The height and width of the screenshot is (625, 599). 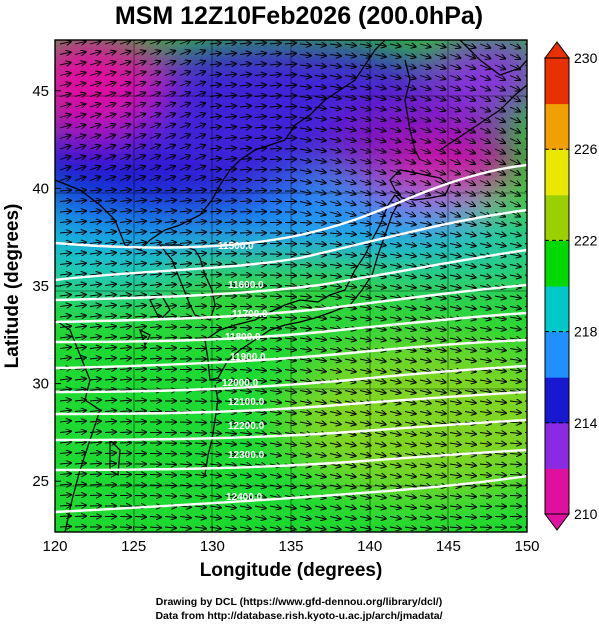 I want to click on x-tick-label: 150, so click(x=526, y=546).